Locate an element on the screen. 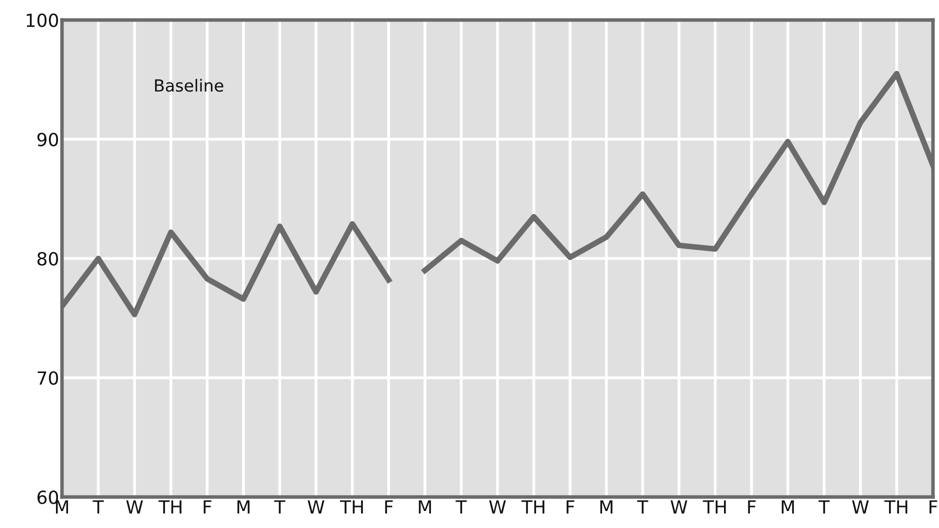 This screenshot has height=528, width=939. y-tick-label: 60 is located at coordinates (48, 497).